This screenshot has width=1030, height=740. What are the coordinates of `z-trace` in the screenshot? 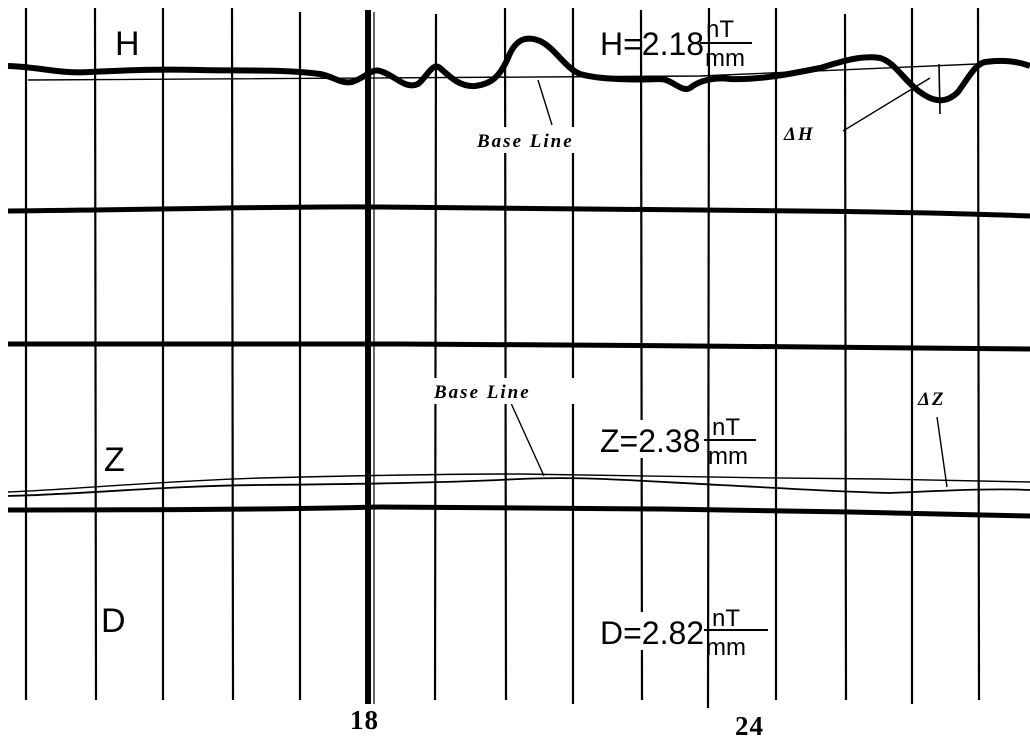 It's located at (518, 487).